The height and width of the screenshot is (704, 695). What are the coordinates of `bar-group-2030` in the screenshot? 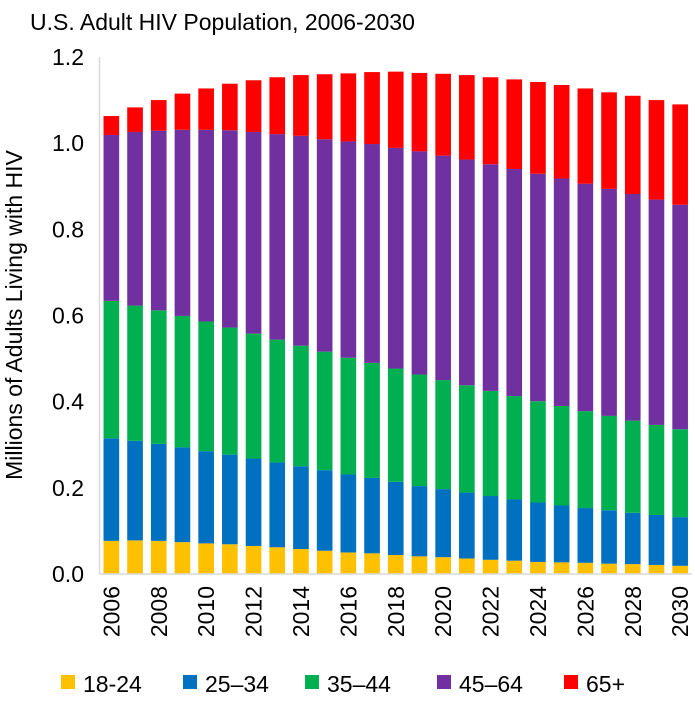 It's located at (680, 339).